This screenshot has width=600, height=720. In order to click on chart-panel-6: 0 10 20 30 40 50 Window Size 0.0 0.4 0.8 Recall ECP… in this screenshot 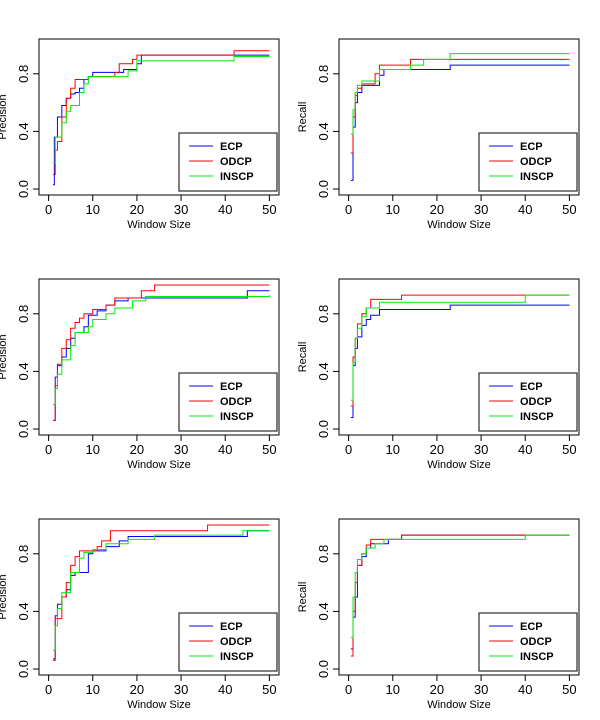, I will do `click(438, 614)`.